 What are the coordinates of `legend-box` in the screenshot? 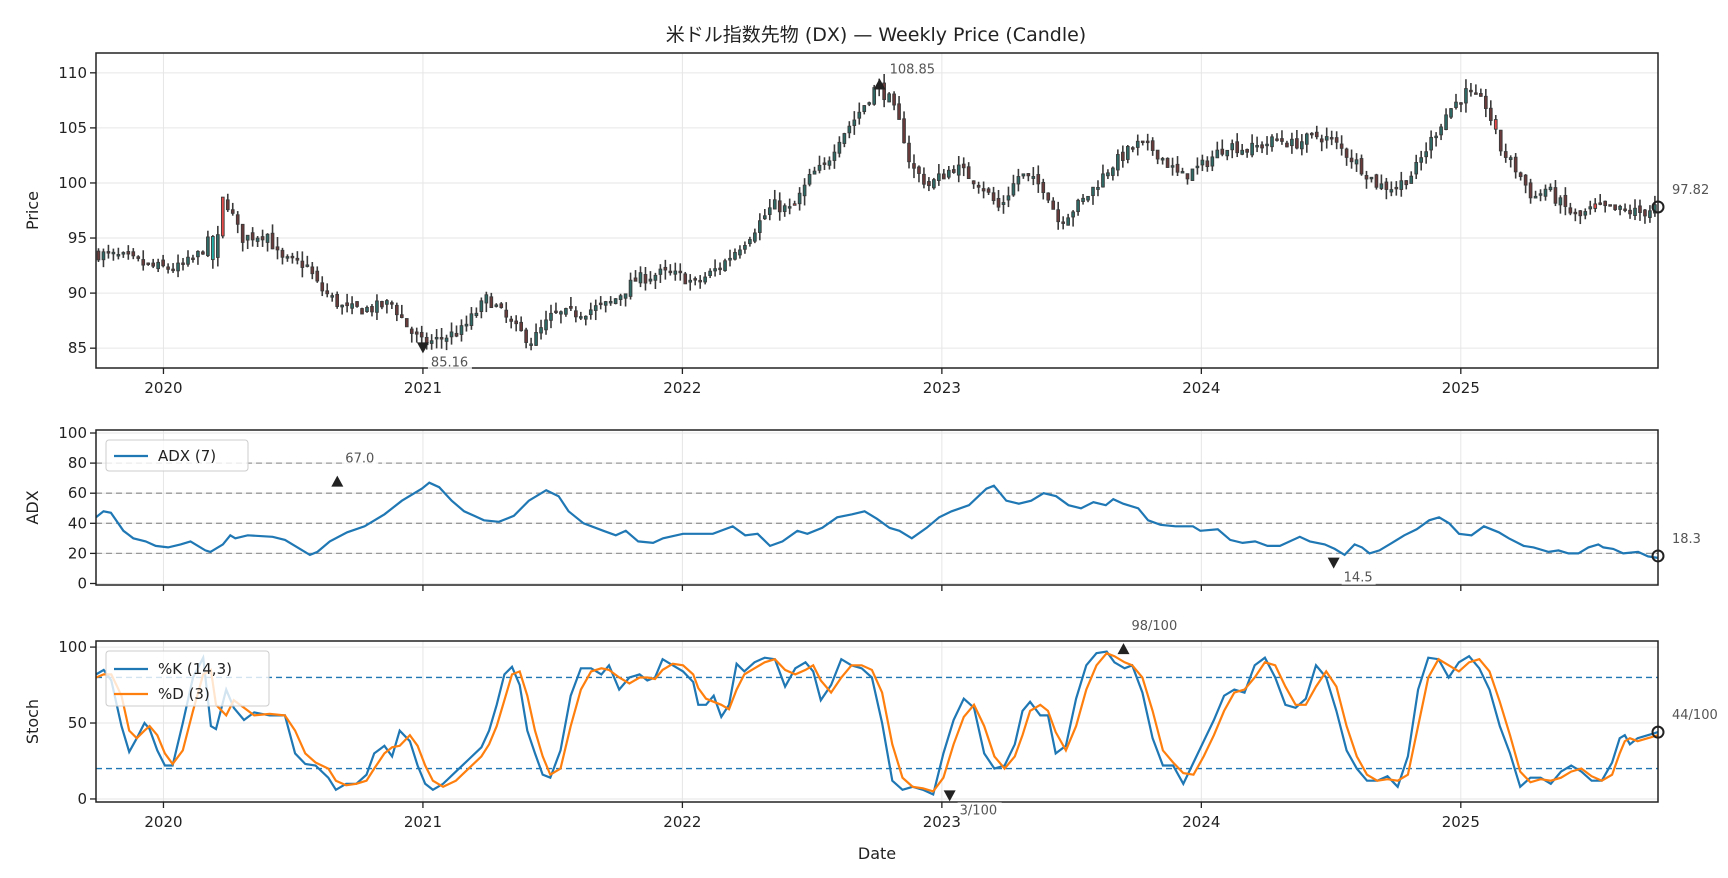 It's located at (177, 455).